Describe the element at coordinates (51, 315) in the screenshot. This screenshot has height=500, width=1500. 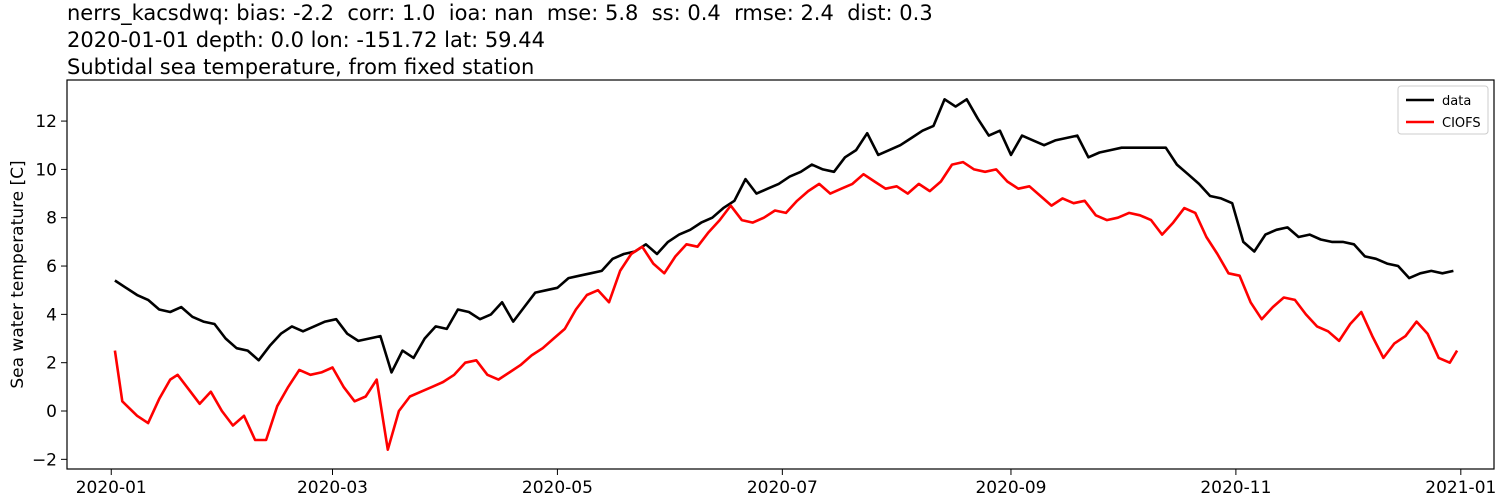
I see `y-tick-label: 4` at that location.